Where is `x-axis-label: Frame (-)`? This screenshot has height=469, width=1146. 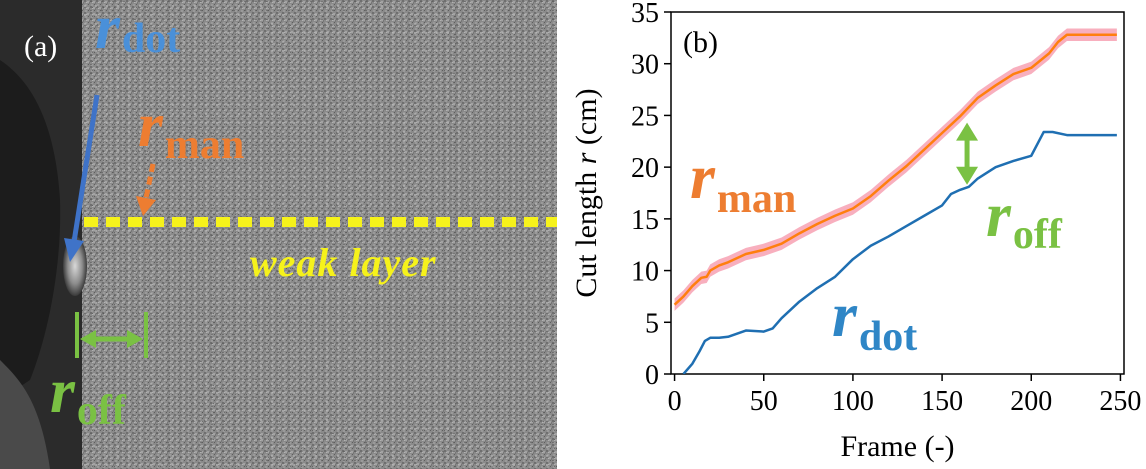
x-axis-label: Frame (-) is located at coordinates (897, 446).